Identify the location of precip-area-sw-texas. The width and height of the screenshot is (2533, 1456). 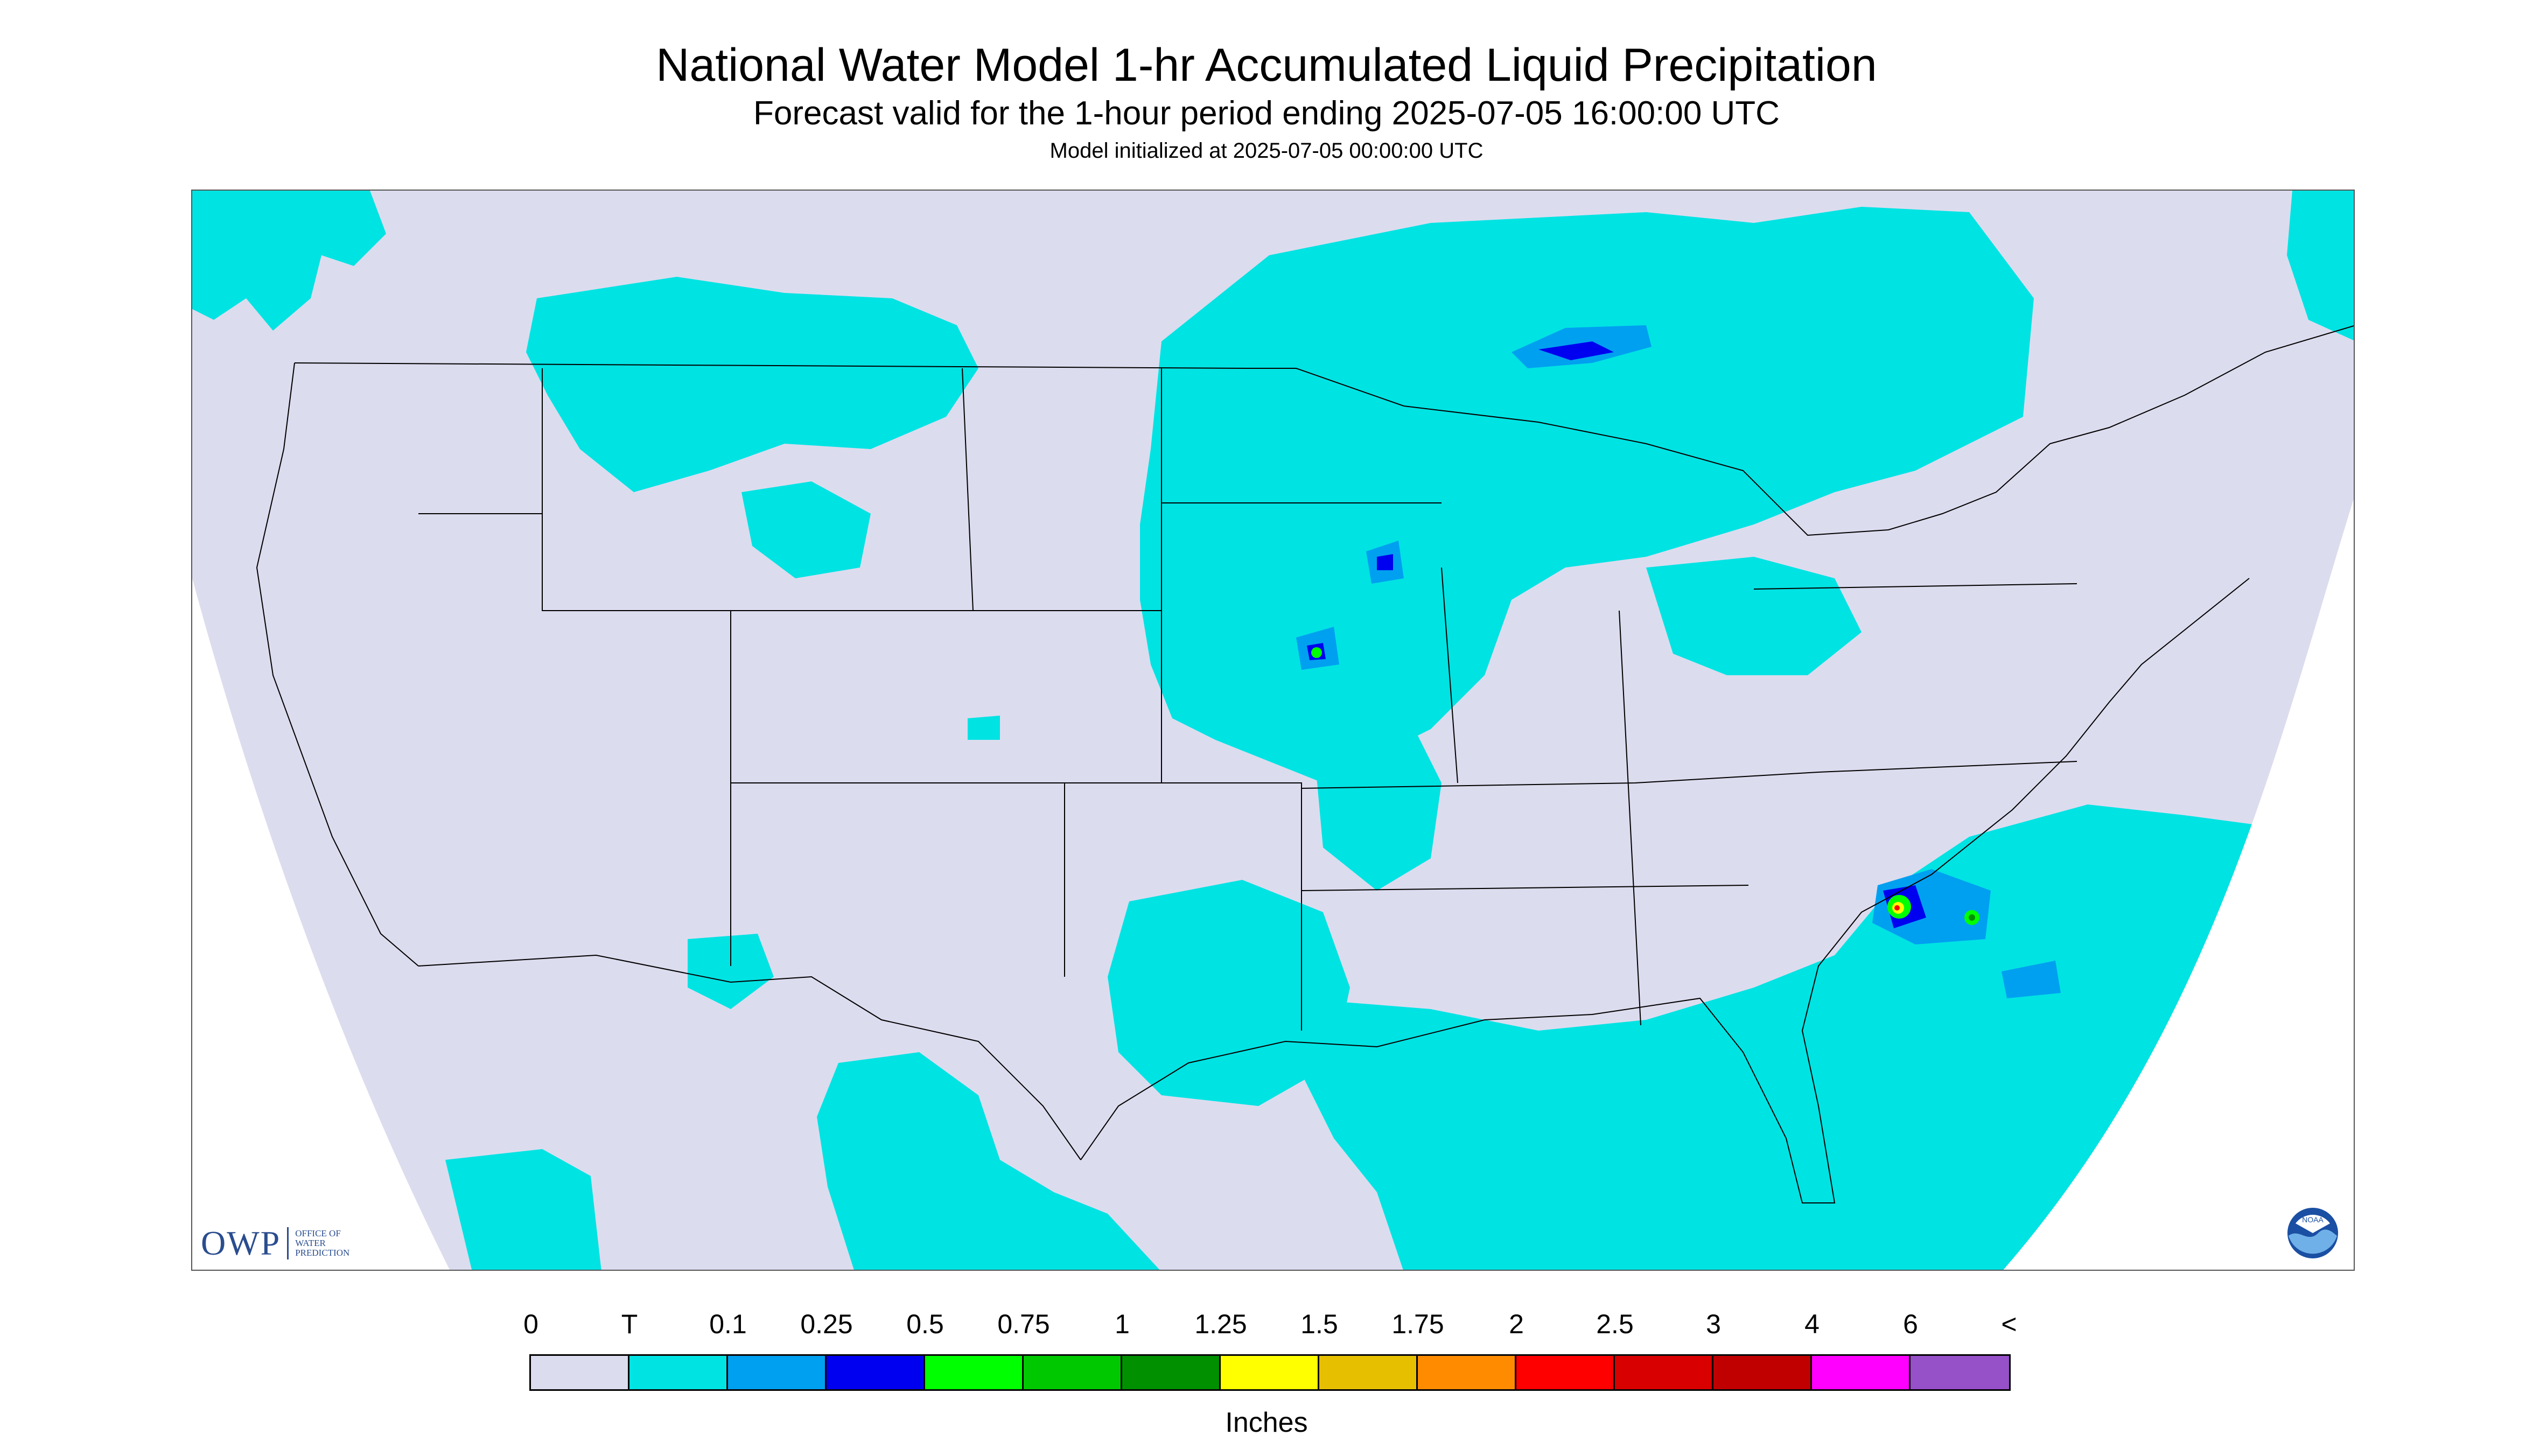
(731, 971).